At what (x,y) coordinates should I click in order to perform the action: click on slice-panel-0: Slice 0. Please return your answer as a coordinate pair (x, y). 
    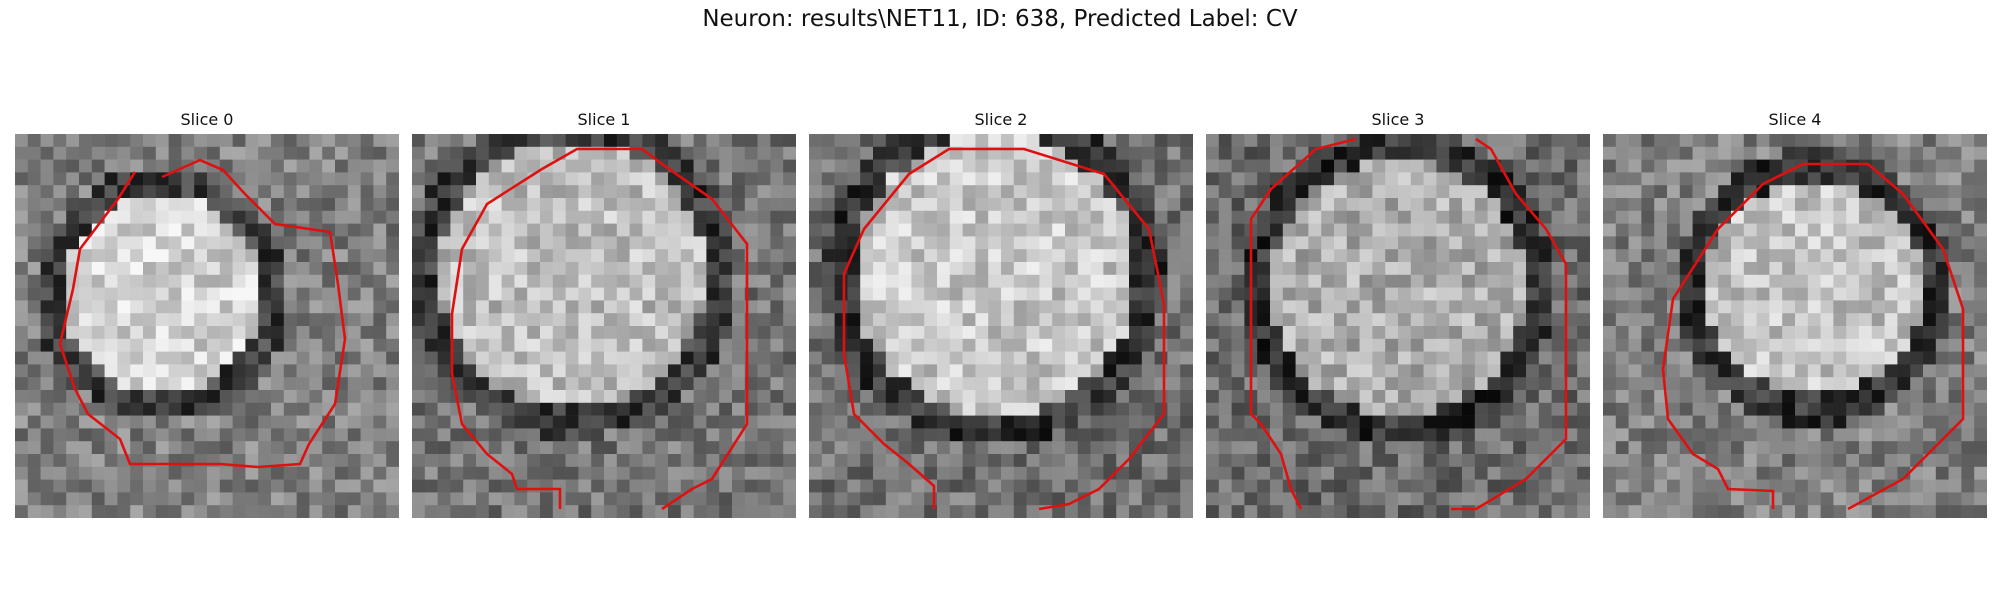
    Looking at the image, I should click on (207, 313).